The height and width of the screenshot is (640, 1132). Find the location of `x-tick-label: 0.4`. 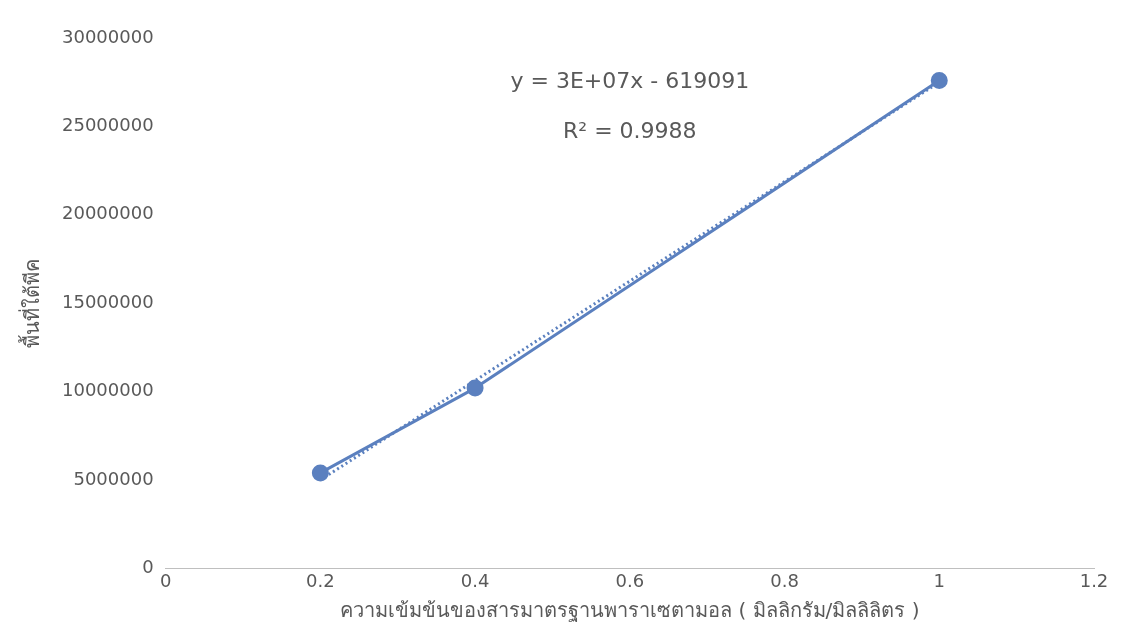

x-tick-label: 0.4 is located at coordinates (475, 580).